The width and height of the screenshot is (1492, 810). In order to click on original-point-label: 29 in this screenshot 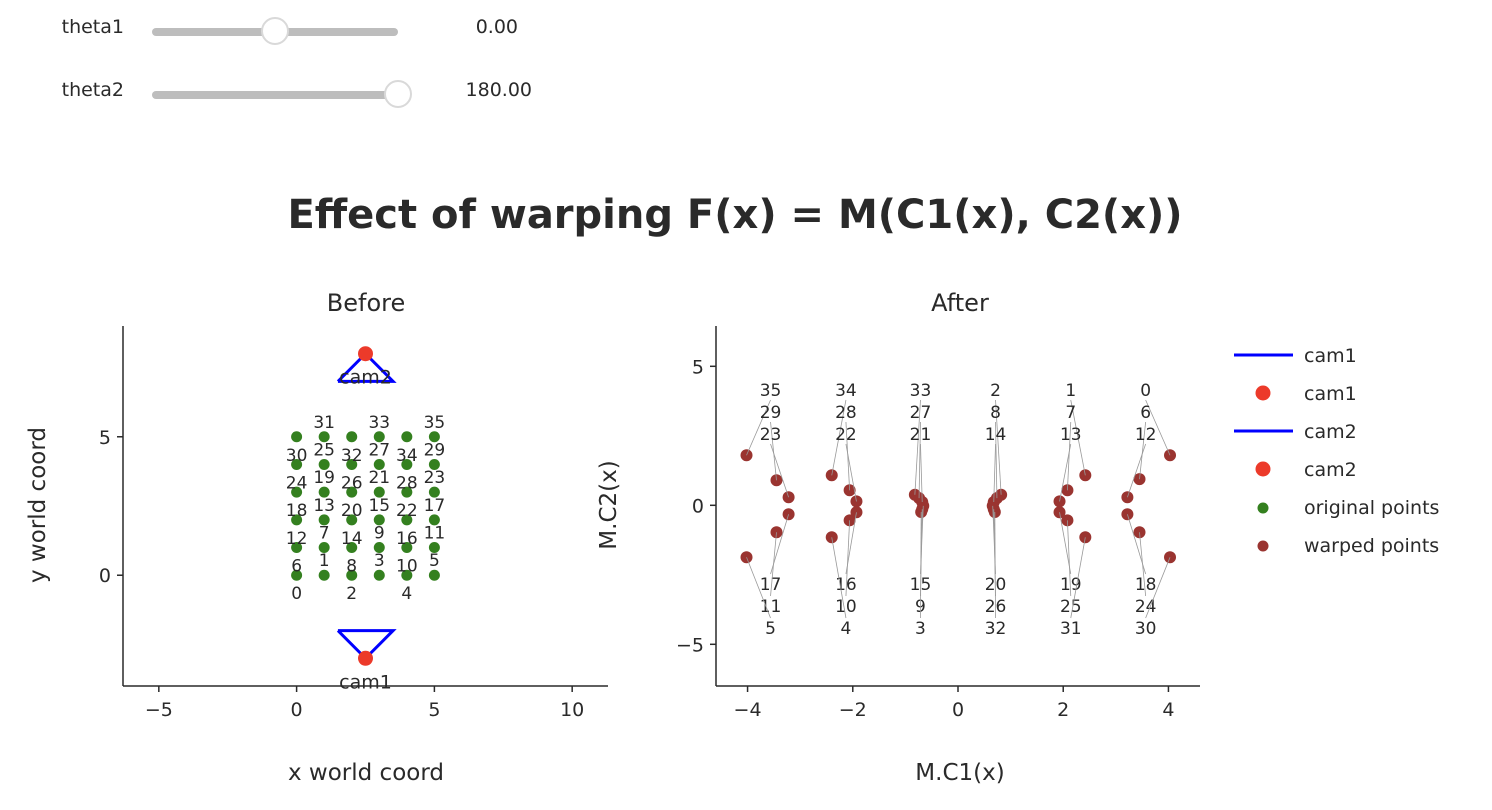, I will do `click(435, 450)`.